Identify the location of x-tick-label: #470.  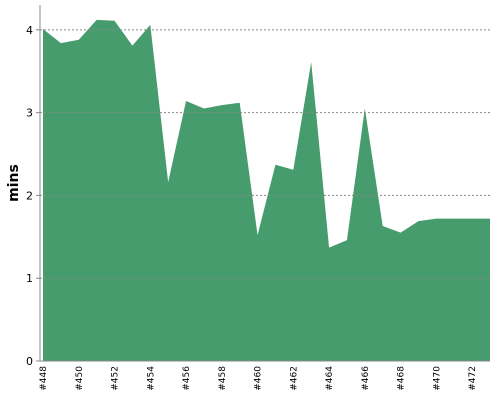
(437, 378).